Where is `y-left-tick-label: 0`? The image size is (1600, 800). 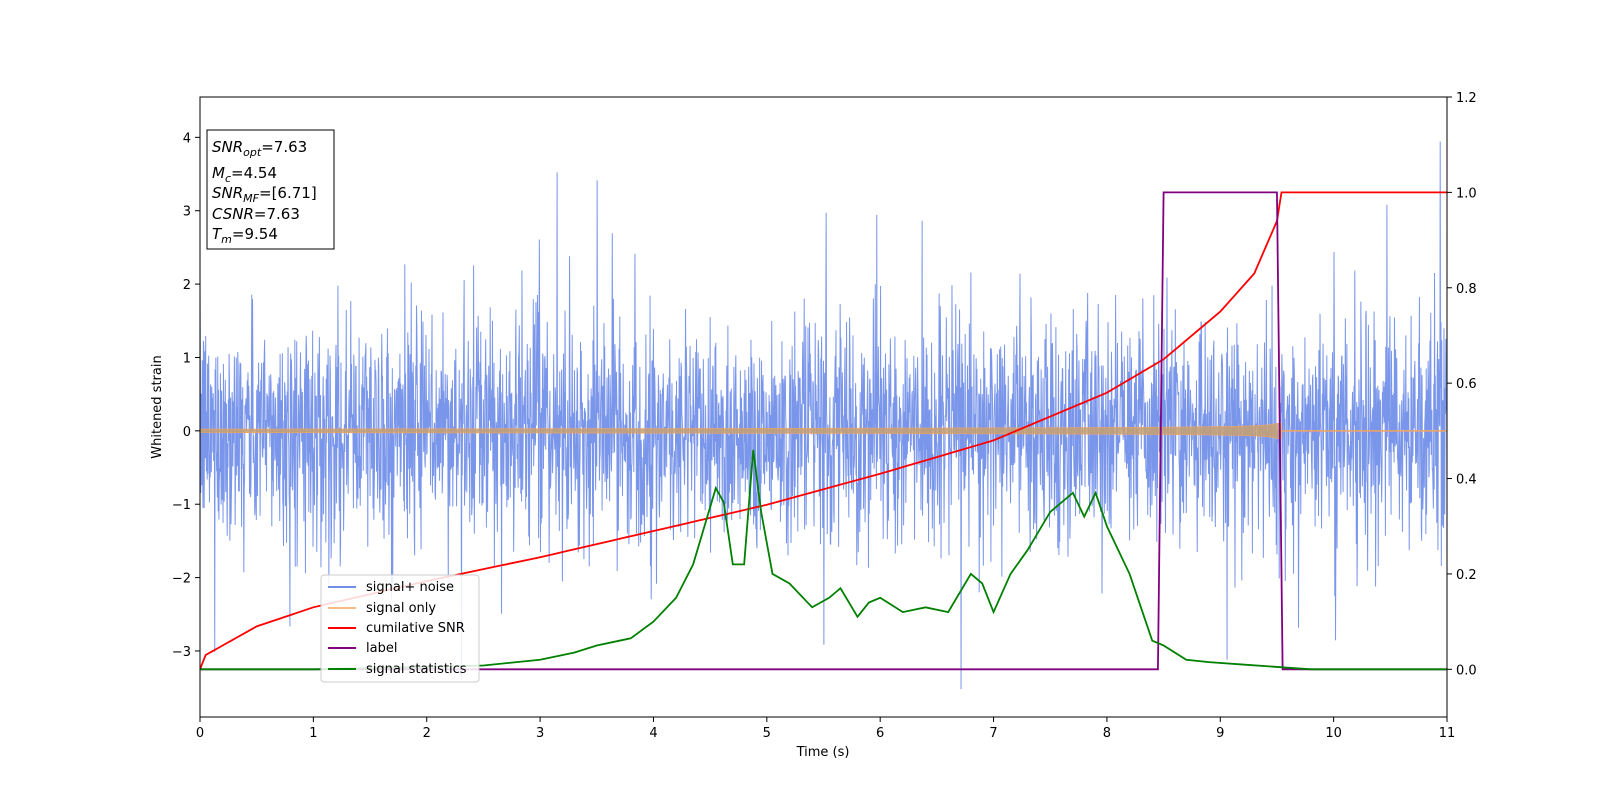
y-left-tick-label: 0 is located at coordinates (187, 432).